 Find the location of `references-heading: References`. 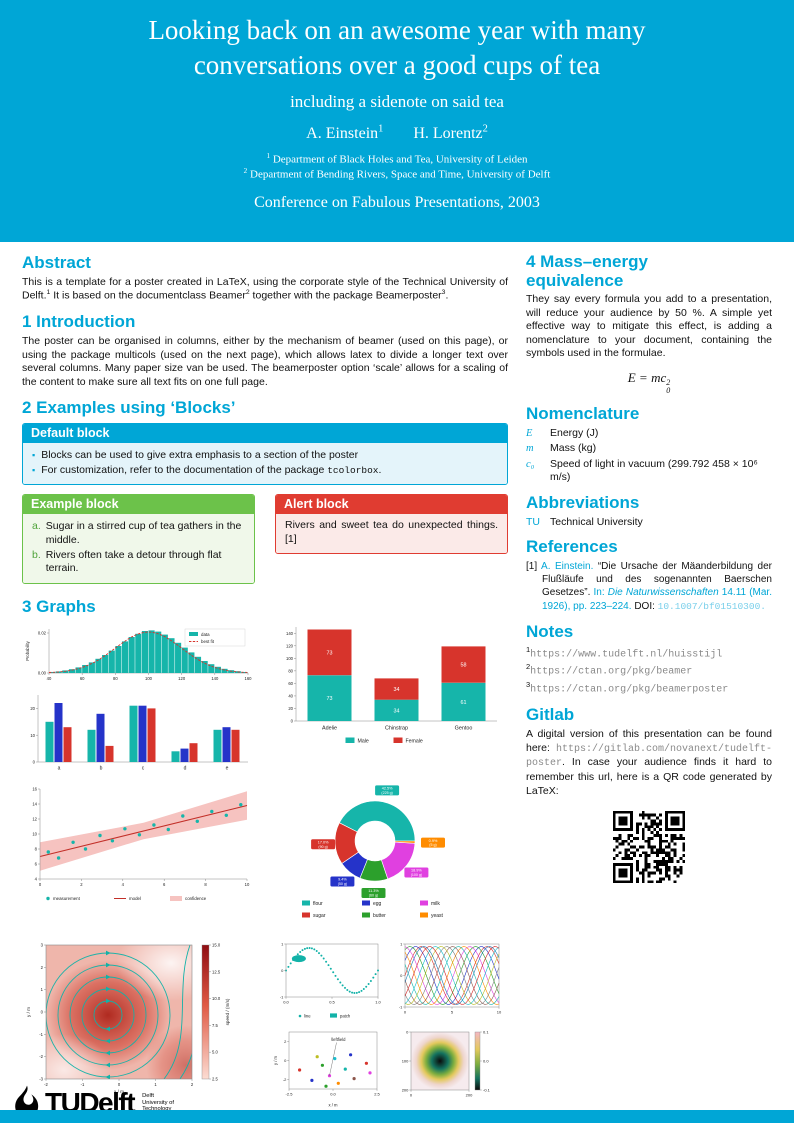

references-heading: References is located at coordinates (572, 547).